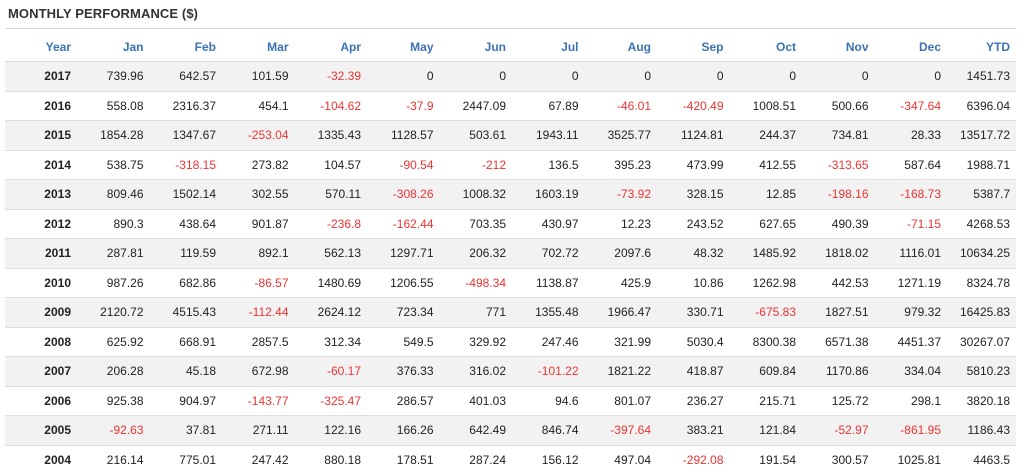  What do you see at coordinates (765, 253) in the screenshot?
I see `value-cell: 1485.92` at bounding box center [765, 253].